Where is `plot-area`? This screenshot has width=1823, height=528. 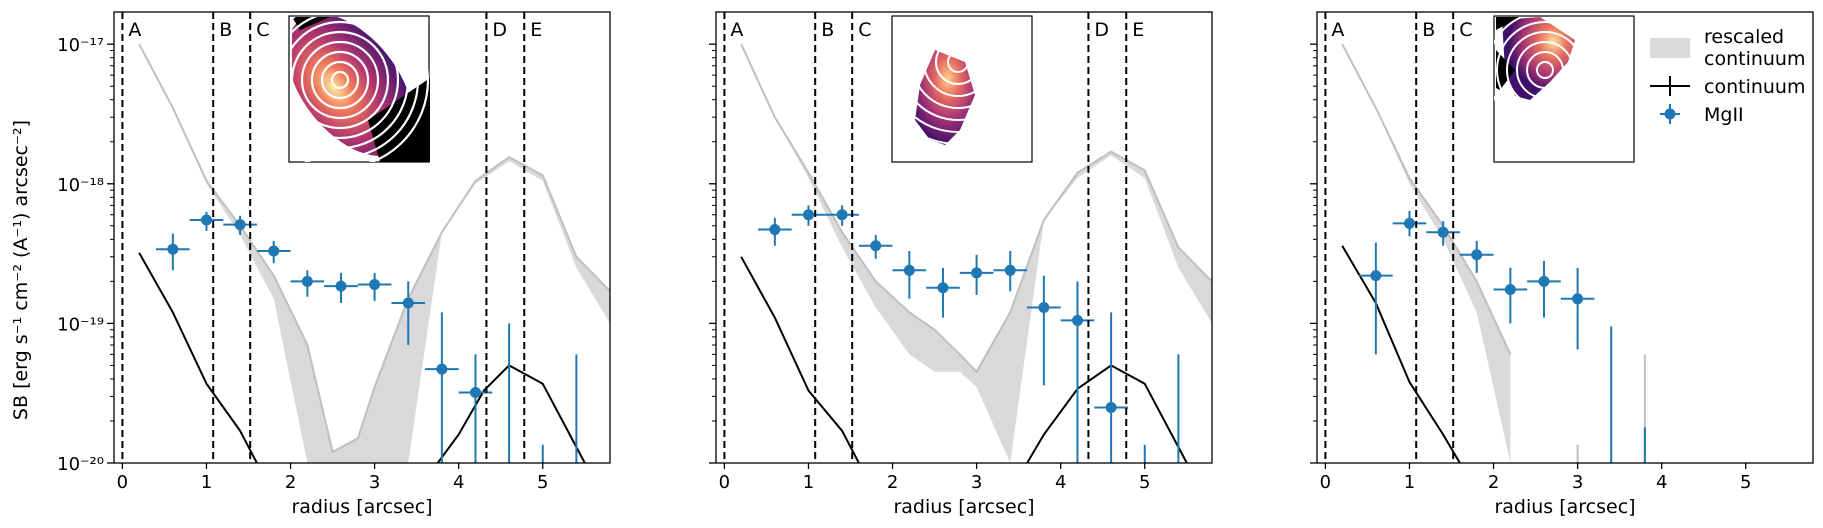 plot-area is located at coordinates (1493, 253).